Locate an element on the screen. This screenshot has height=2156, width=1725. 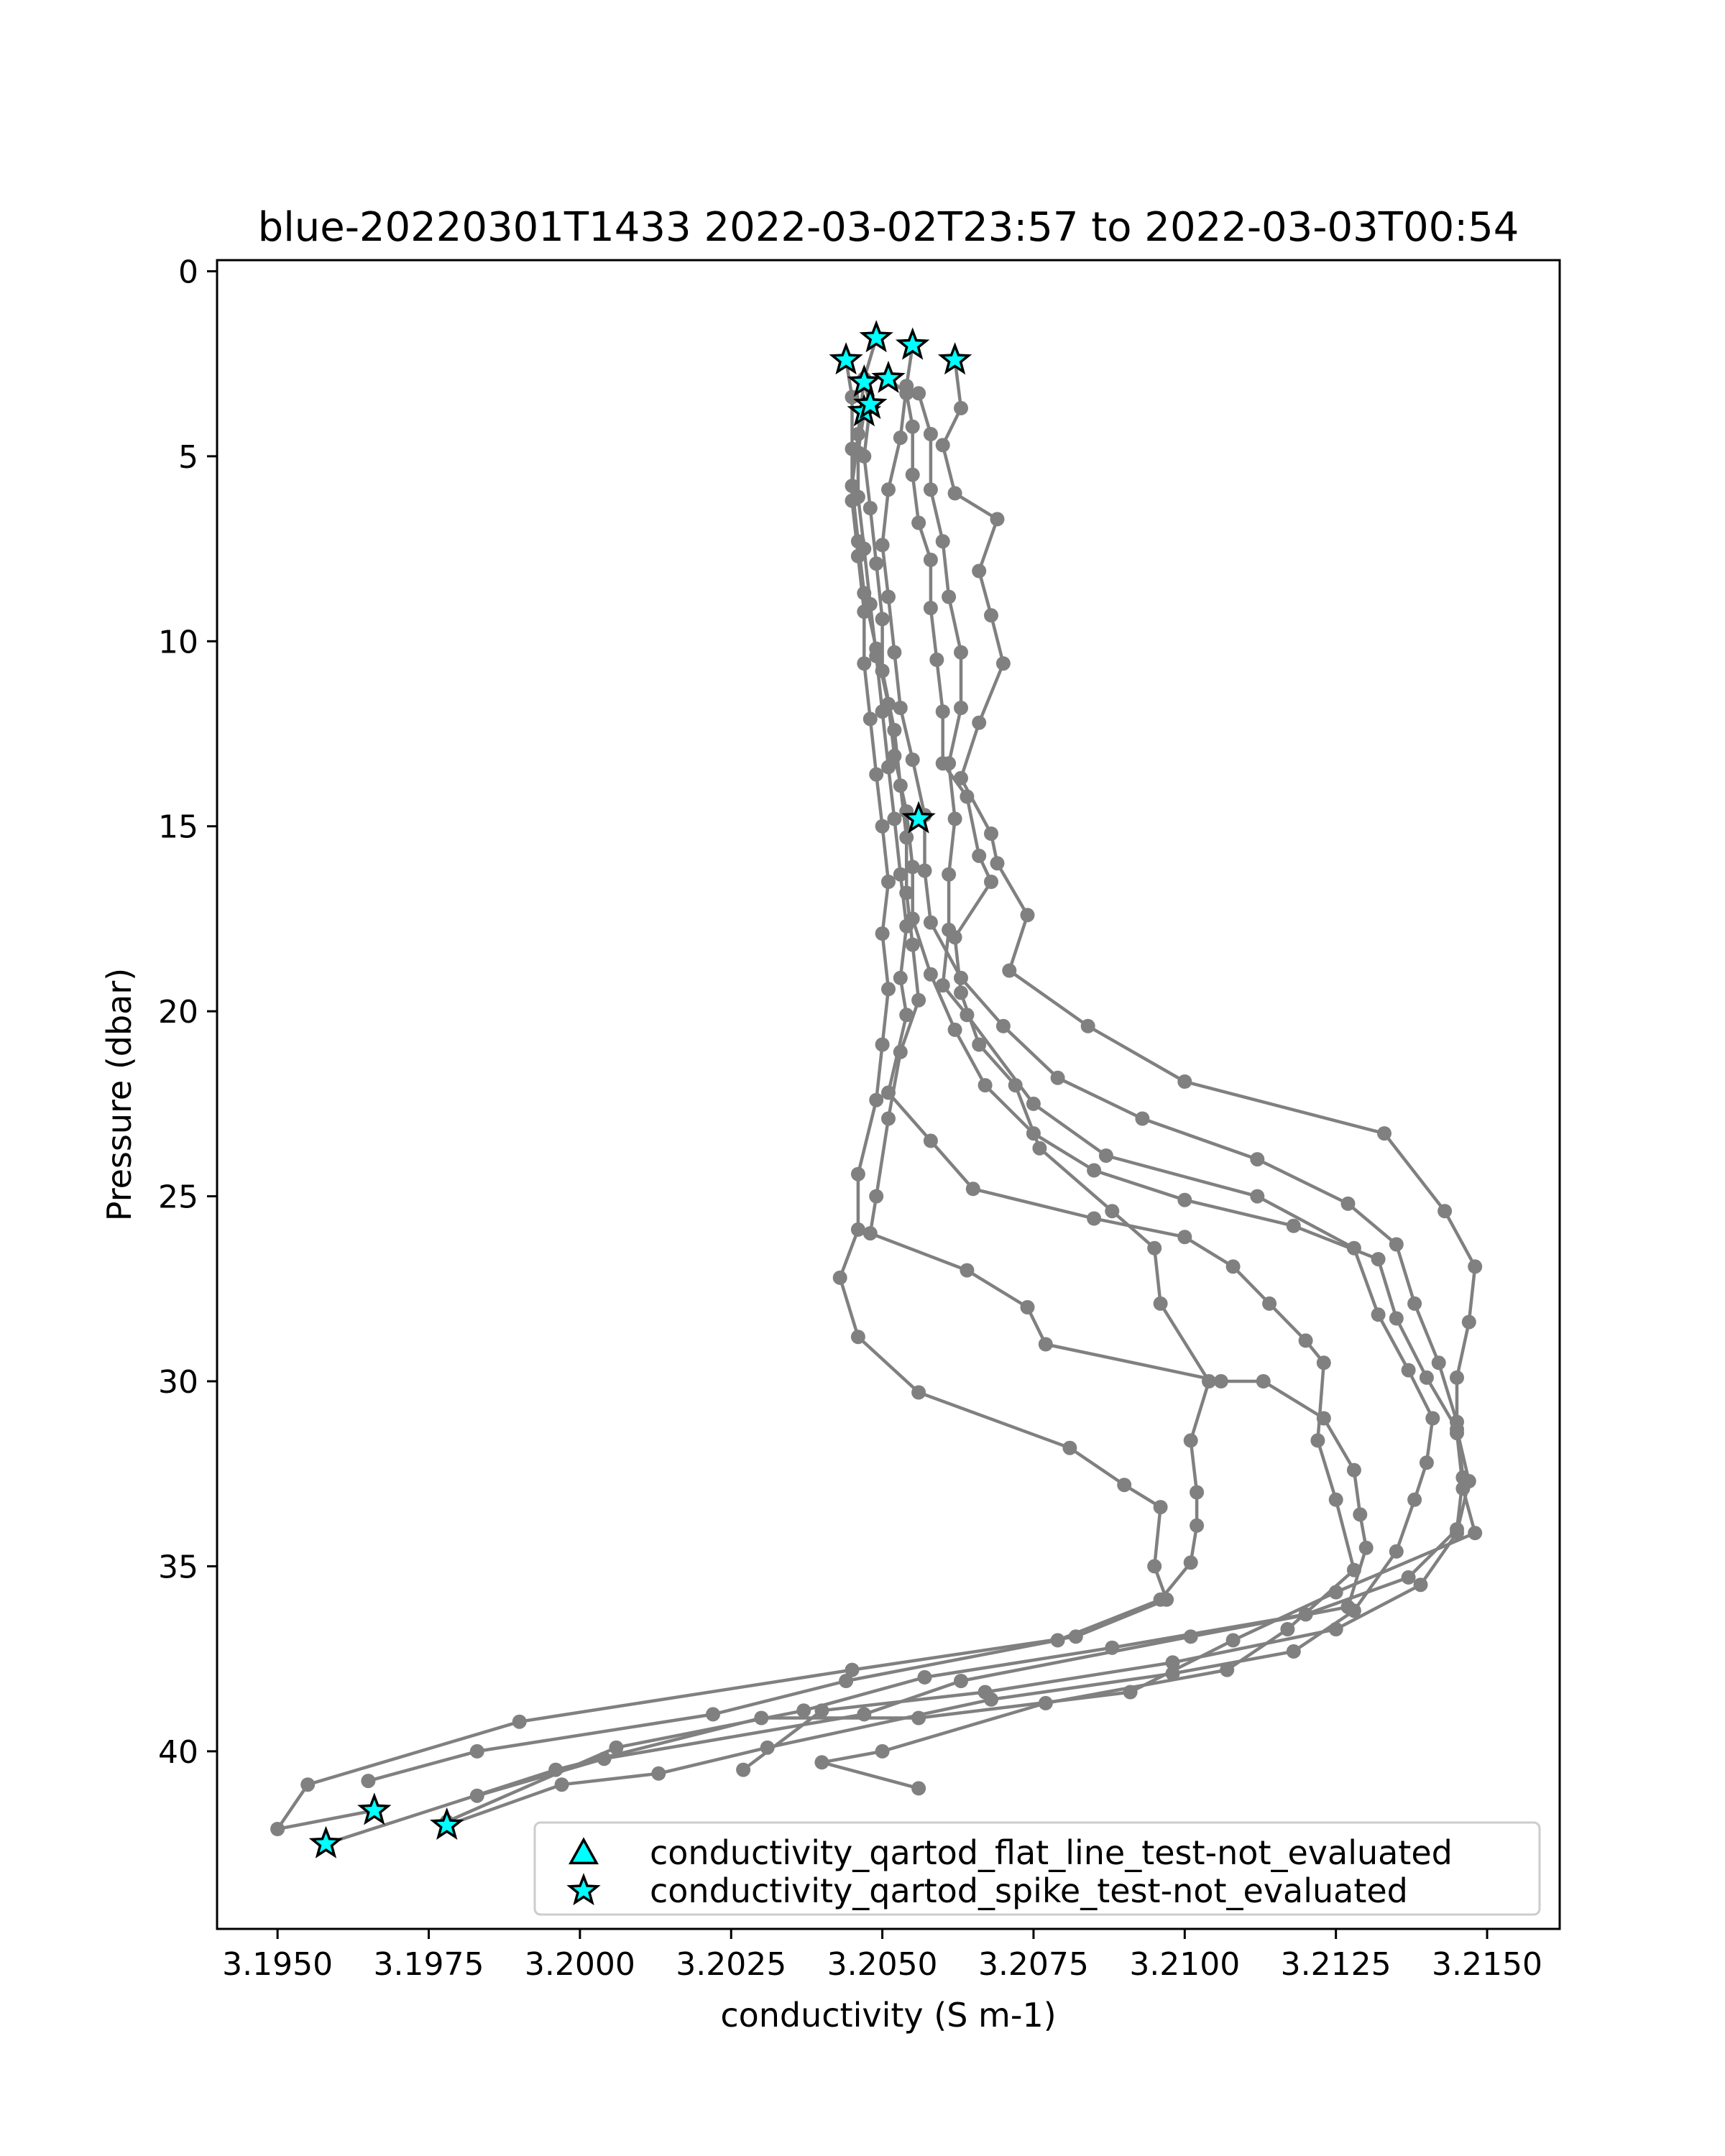
y-axis-label: Pressure (dbar) is located at coordinates (119, 1094).